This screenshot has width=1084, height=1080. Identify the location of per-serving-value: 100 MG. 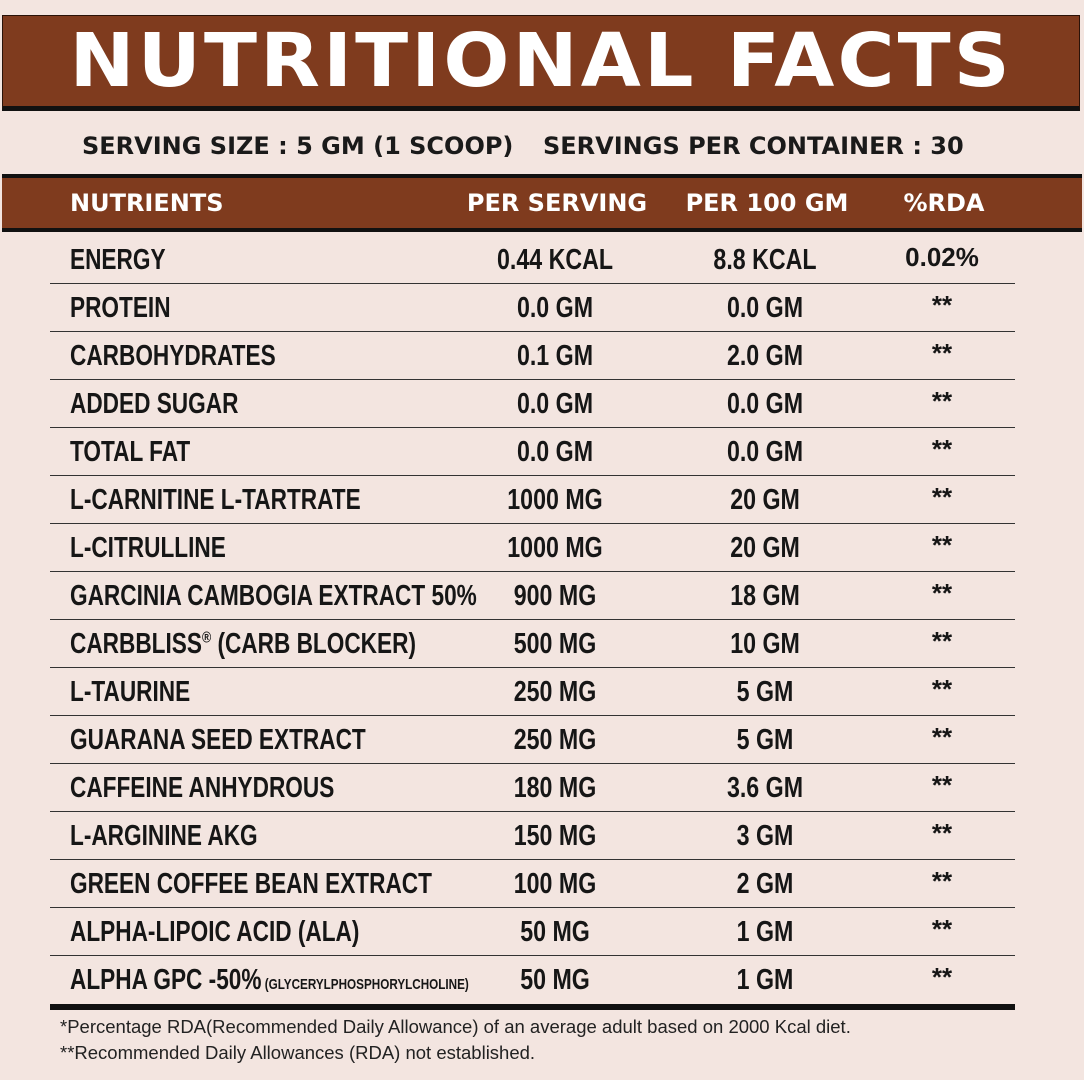
(555, 884).